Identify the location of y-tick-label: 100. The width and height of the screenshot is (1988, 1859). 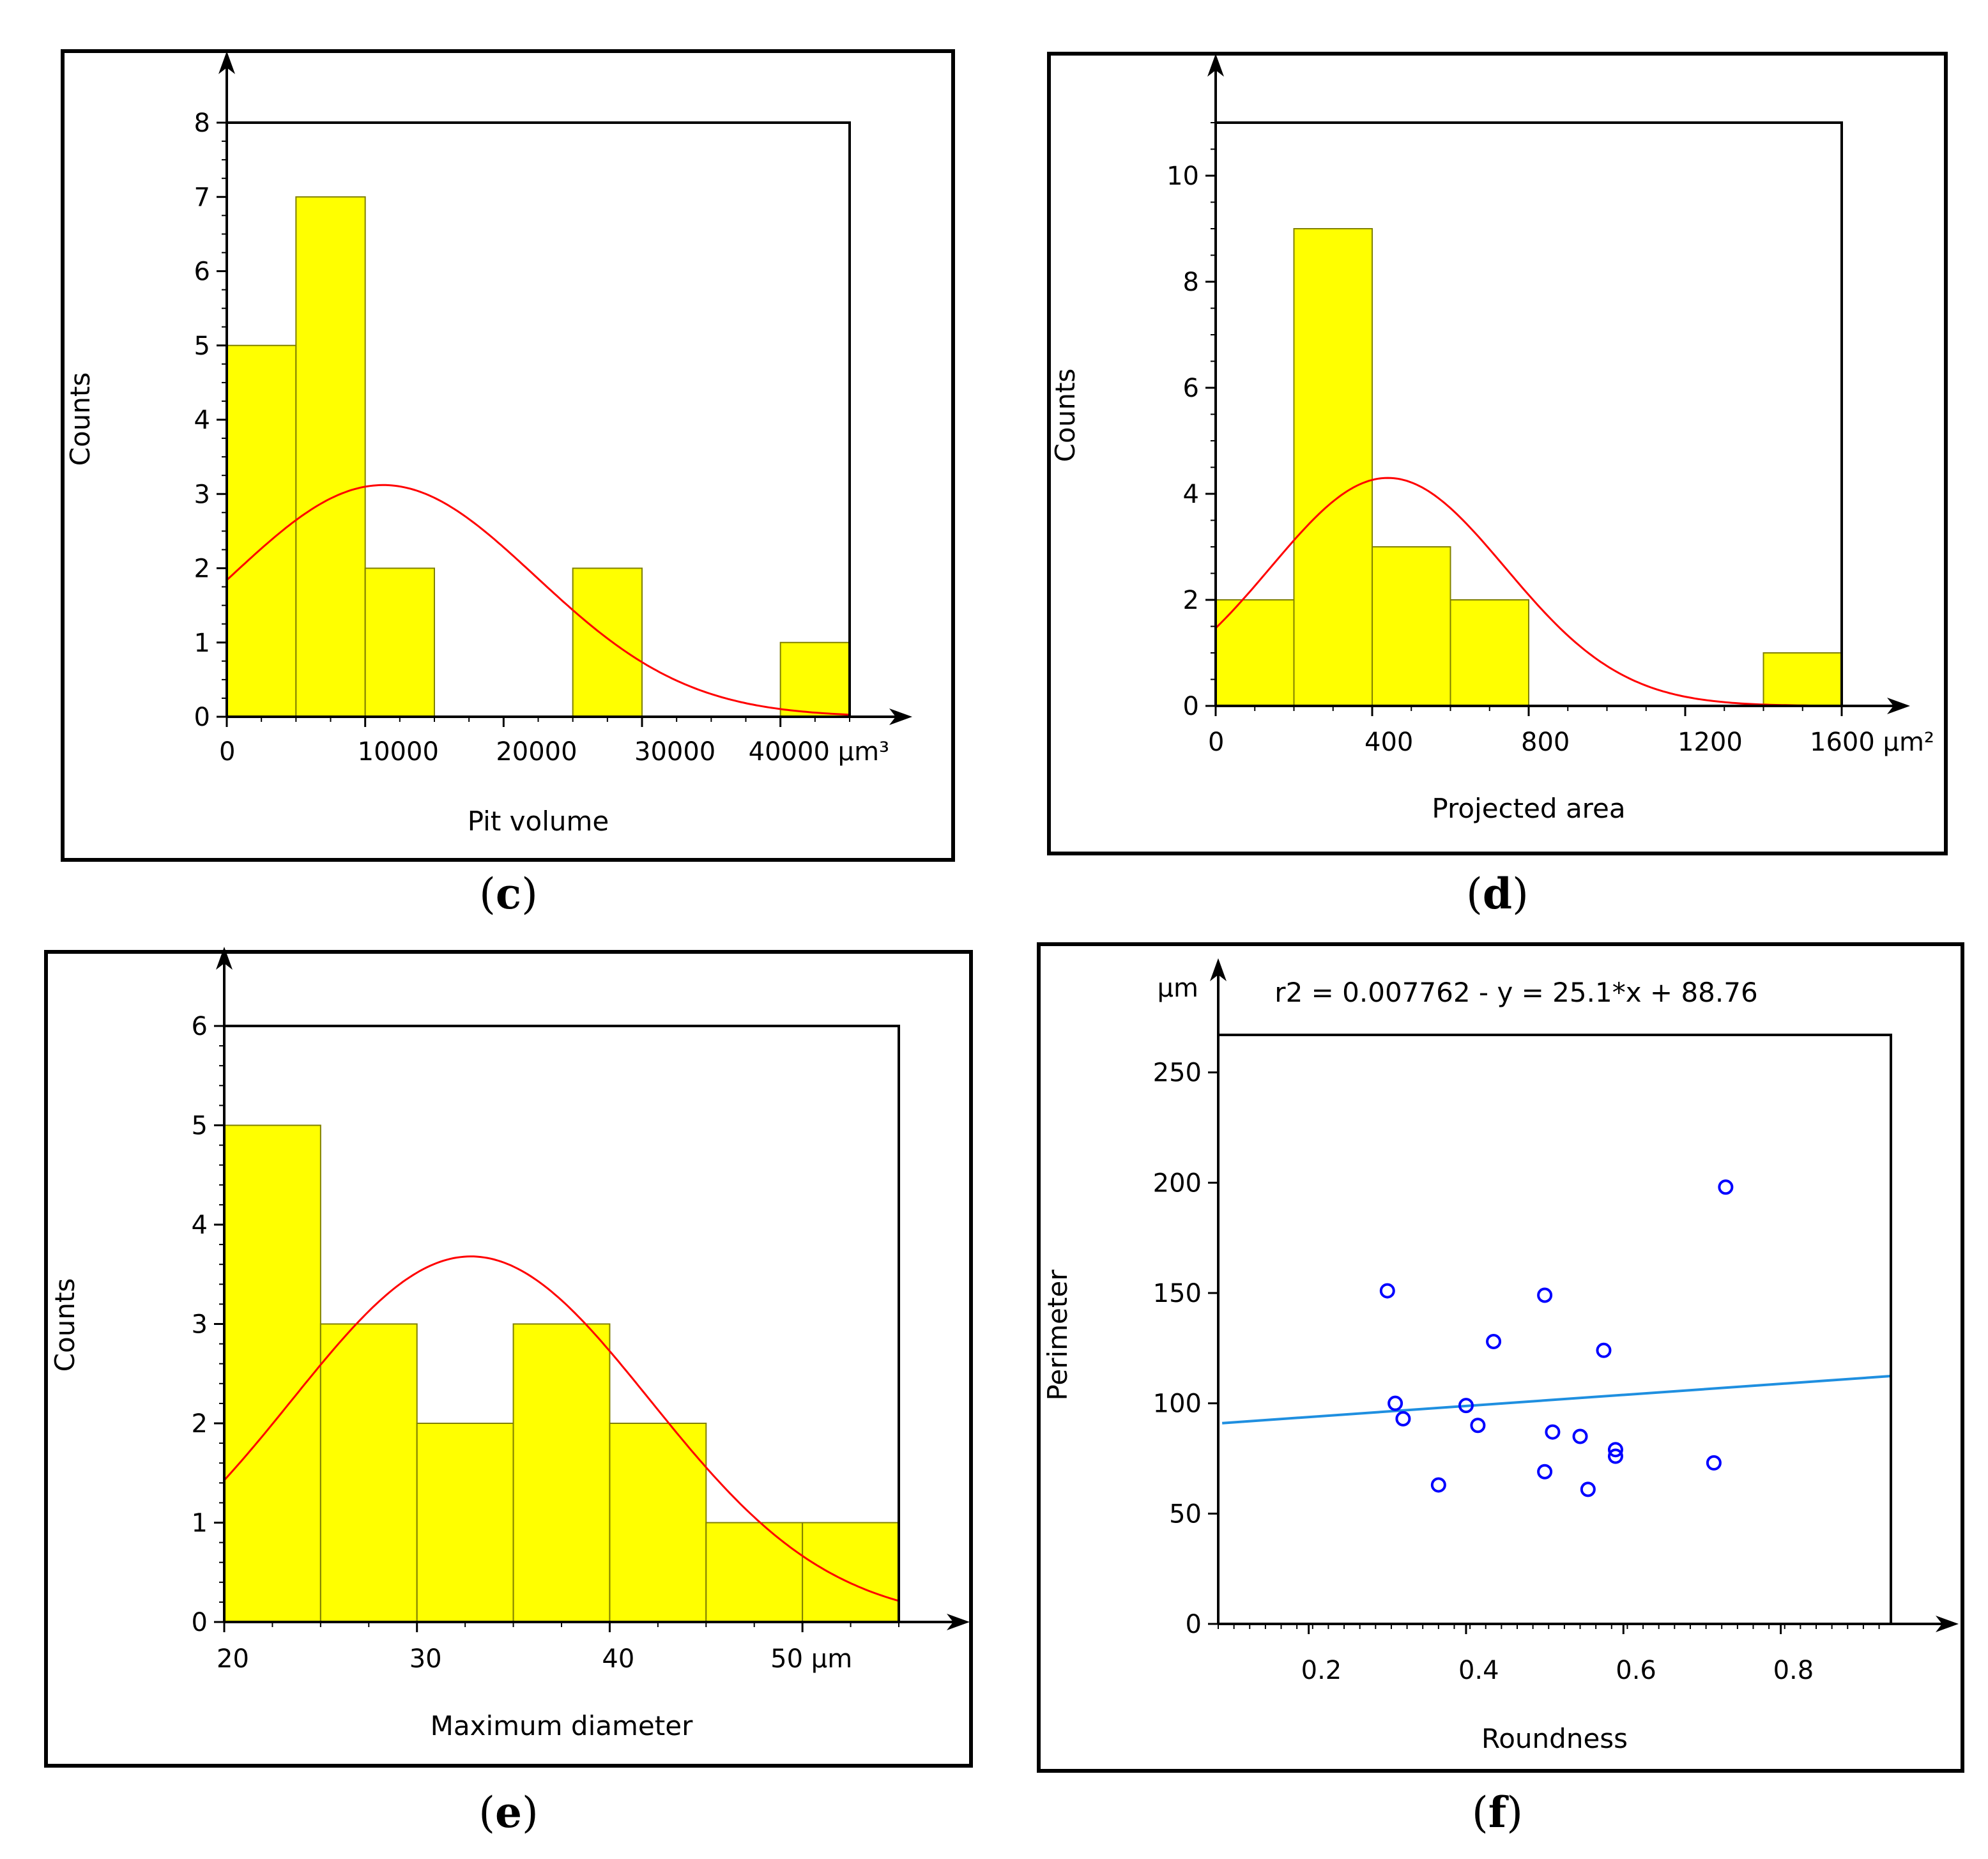
(1177, 1404).